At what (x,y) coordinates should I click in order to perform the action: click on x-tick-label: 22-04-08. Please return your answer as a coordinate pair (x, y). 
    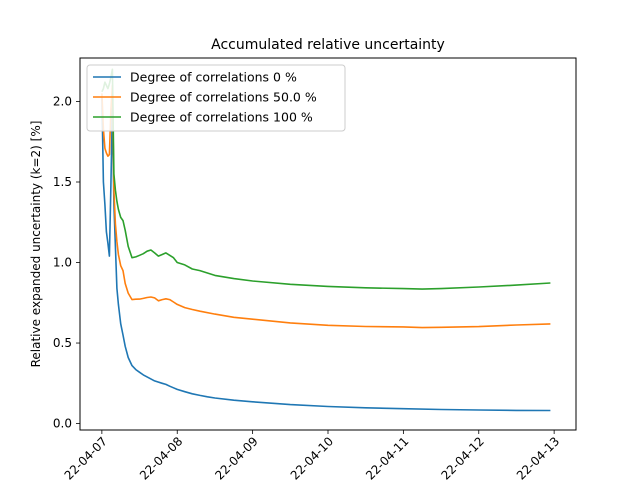
    Looking at the image, I should click on (161, 457).